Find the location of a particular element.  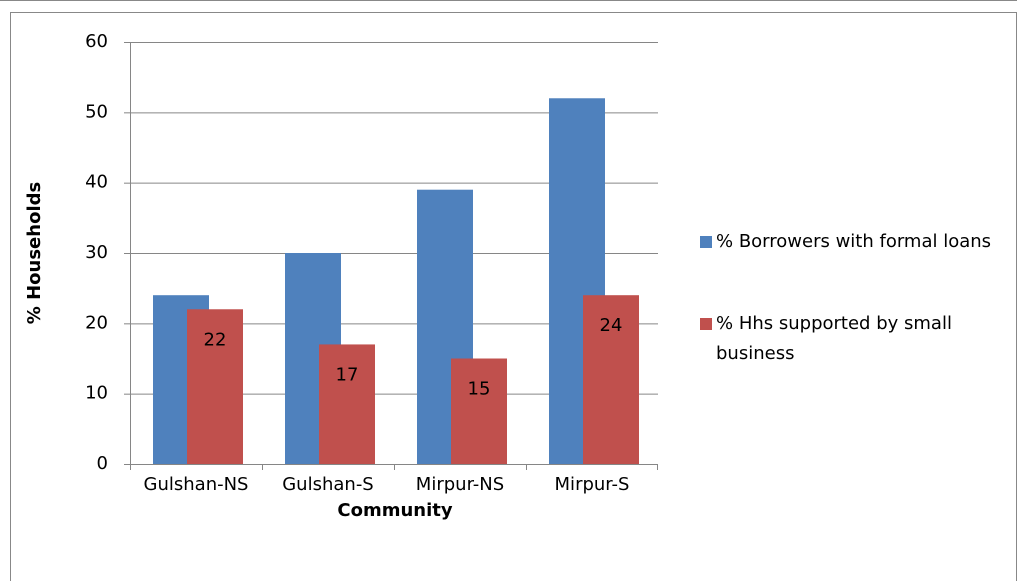

data-label: 22 is located at coordinates (215, 339).